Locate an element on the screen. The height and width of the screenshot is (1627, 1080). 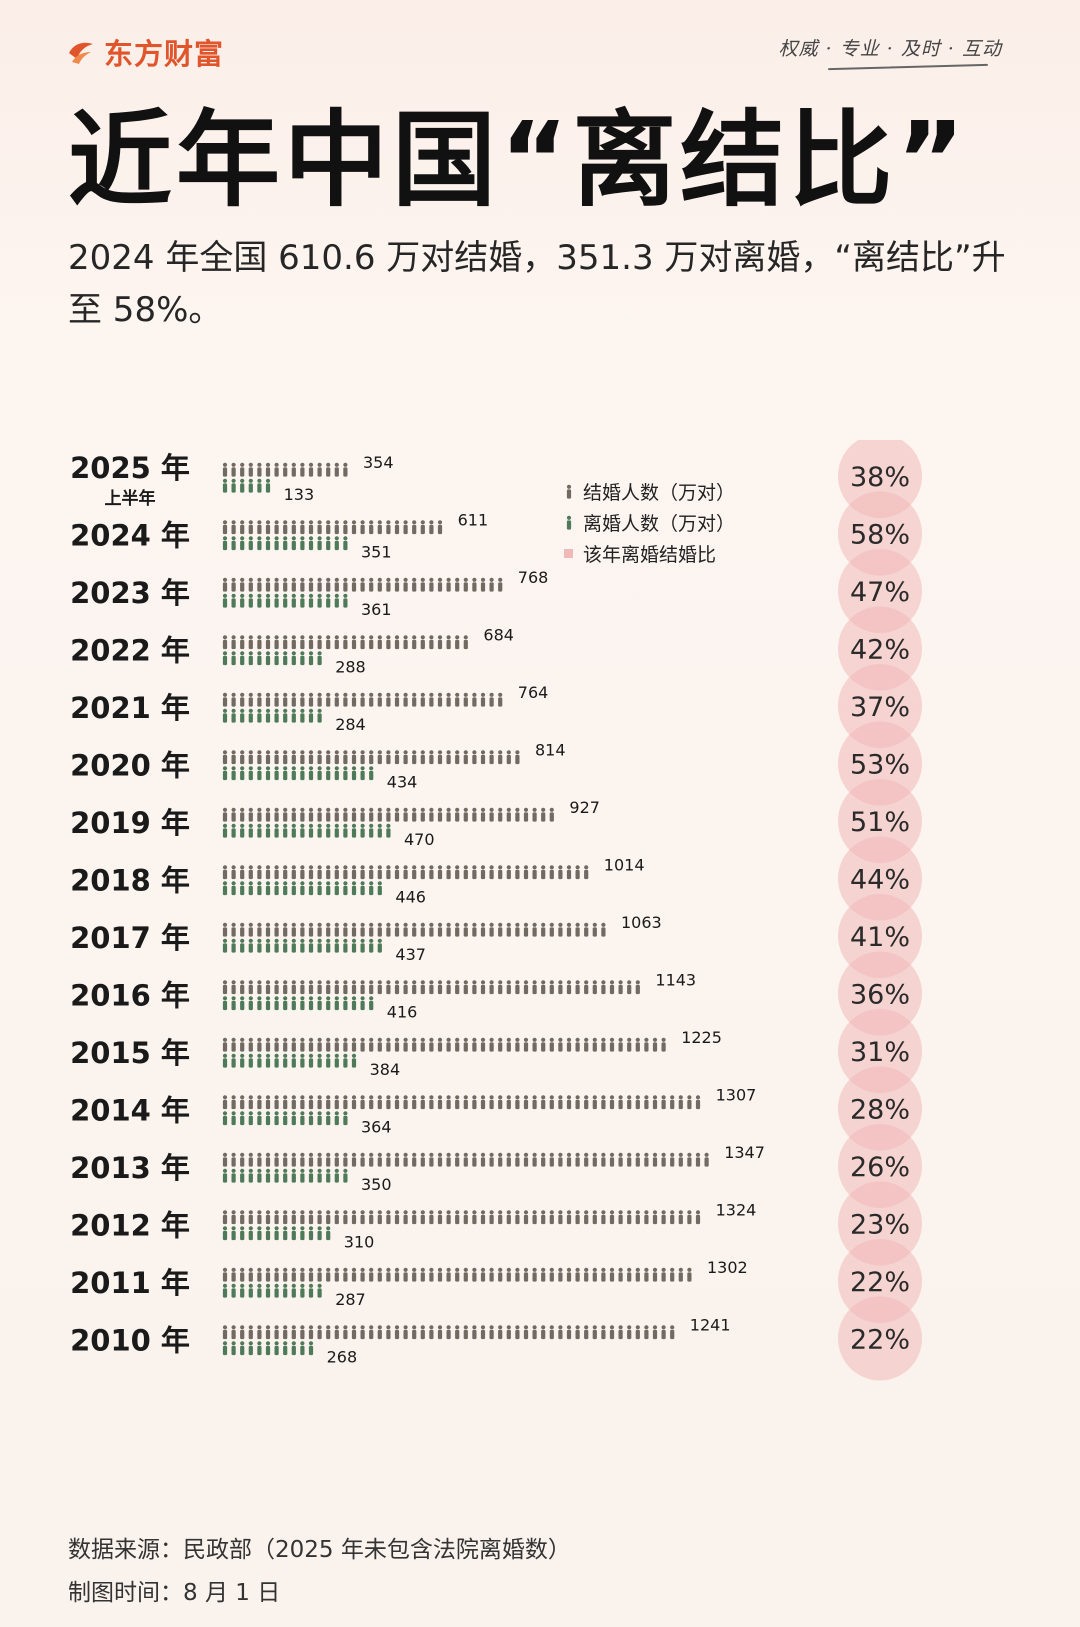
marriage-value-label: 1143 is located at coordinates (675, 980).